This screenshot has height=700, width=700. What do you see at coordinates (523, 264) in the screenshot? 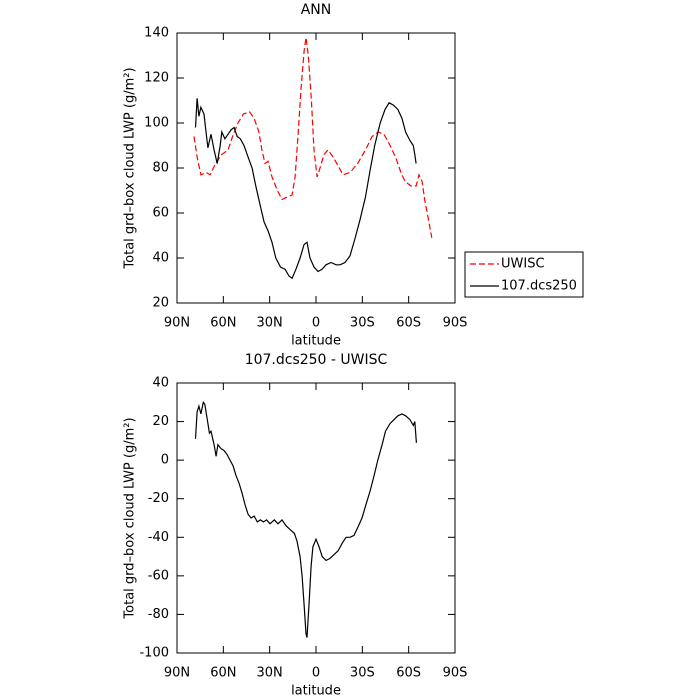
I see `legend-label: UWISC` at bounding box center [523, 264].